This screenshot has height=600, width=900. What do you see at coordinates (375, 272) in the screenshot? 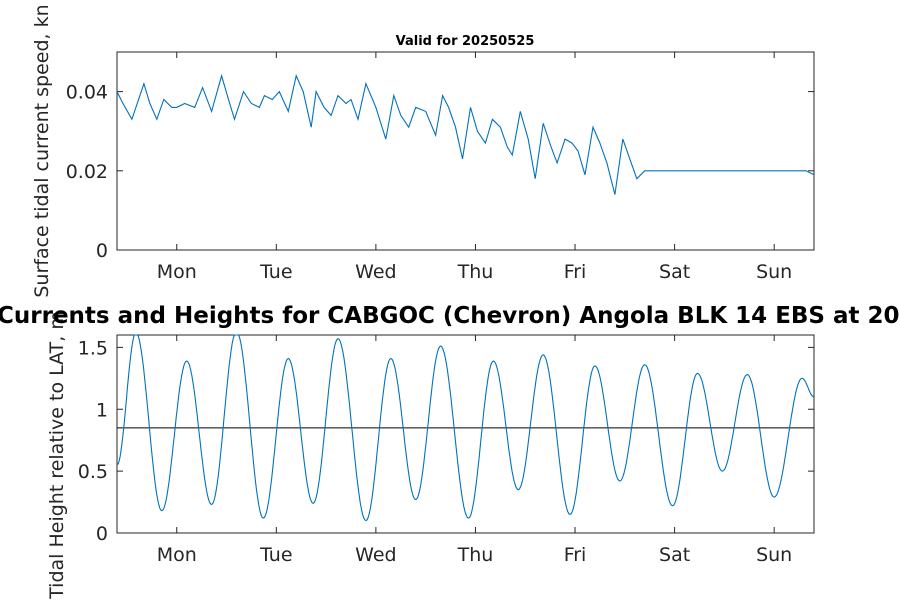
I see `current-speed-x-tick-label: Wed` at bounding box center [375, 272].